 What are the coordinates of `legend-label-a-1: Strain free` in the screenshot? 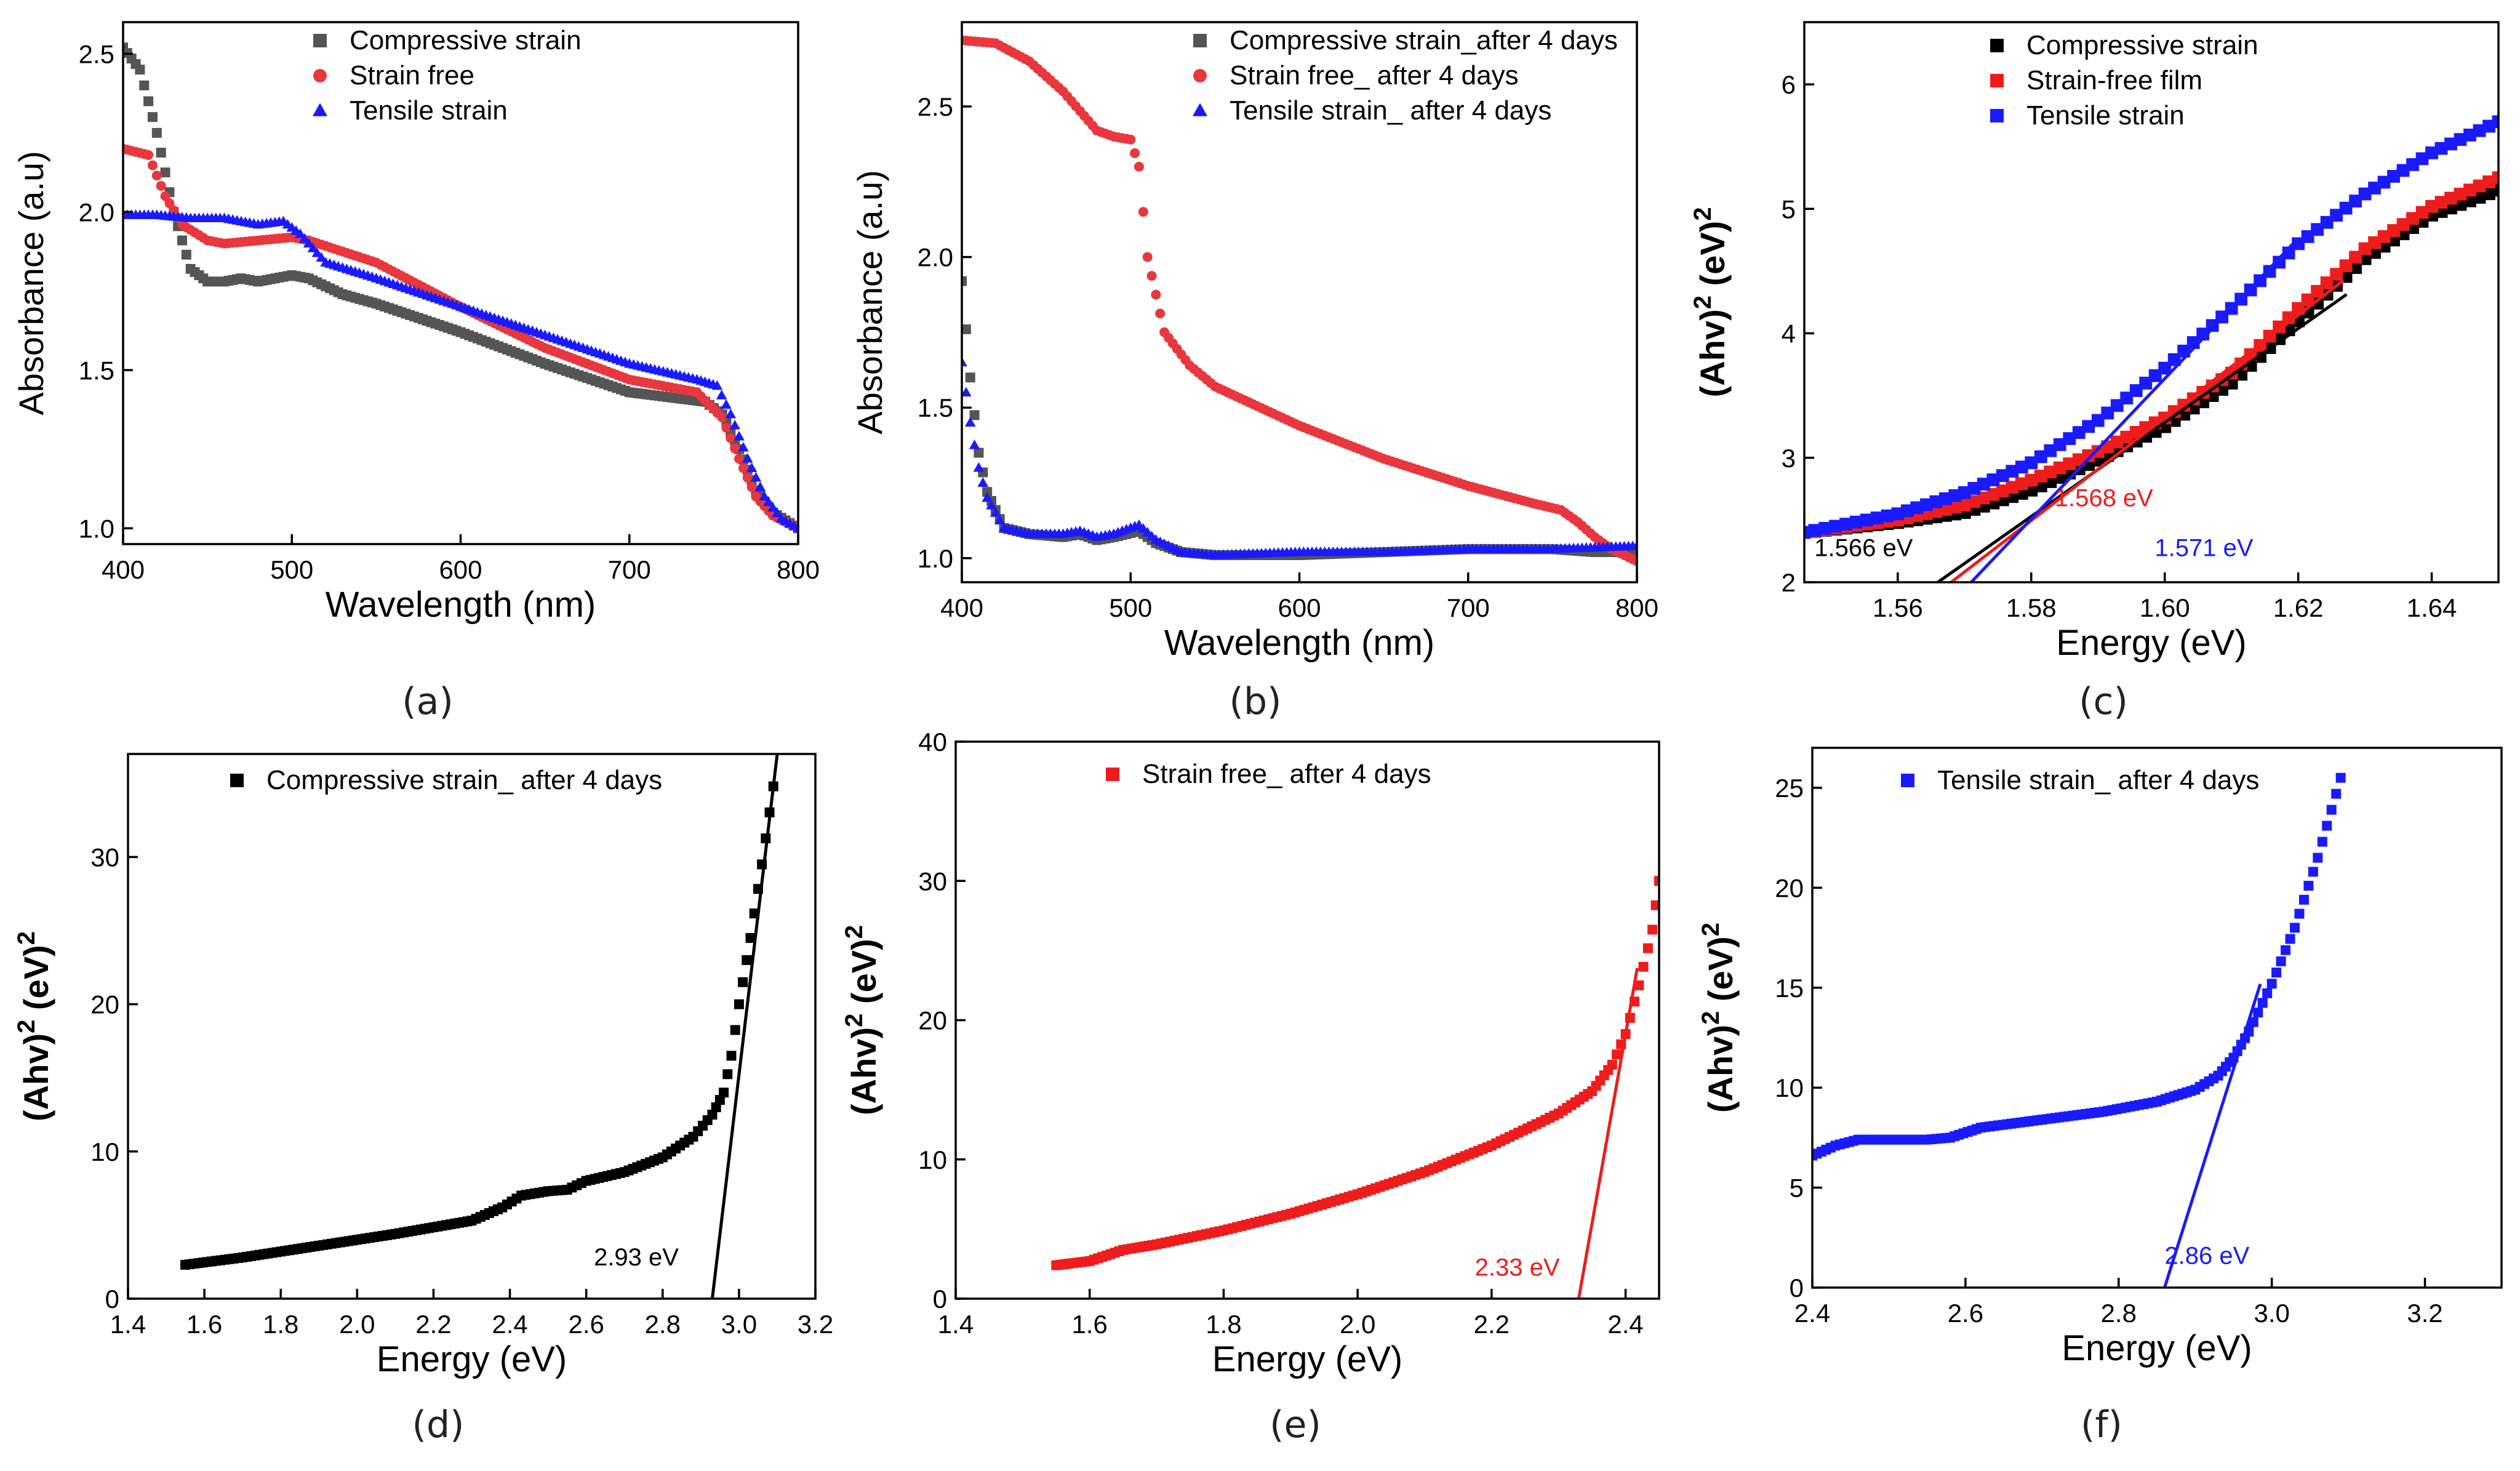 It's located at (412, 75).